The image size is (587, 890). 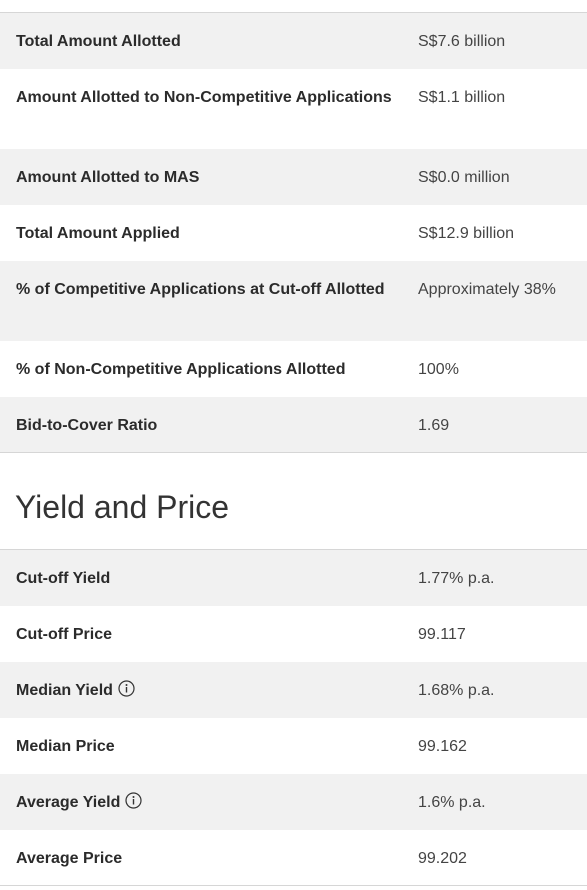 I want to click on row-label-bid-to-cover: Bid-to-Cover Ratio, so click(x=87, y=425).